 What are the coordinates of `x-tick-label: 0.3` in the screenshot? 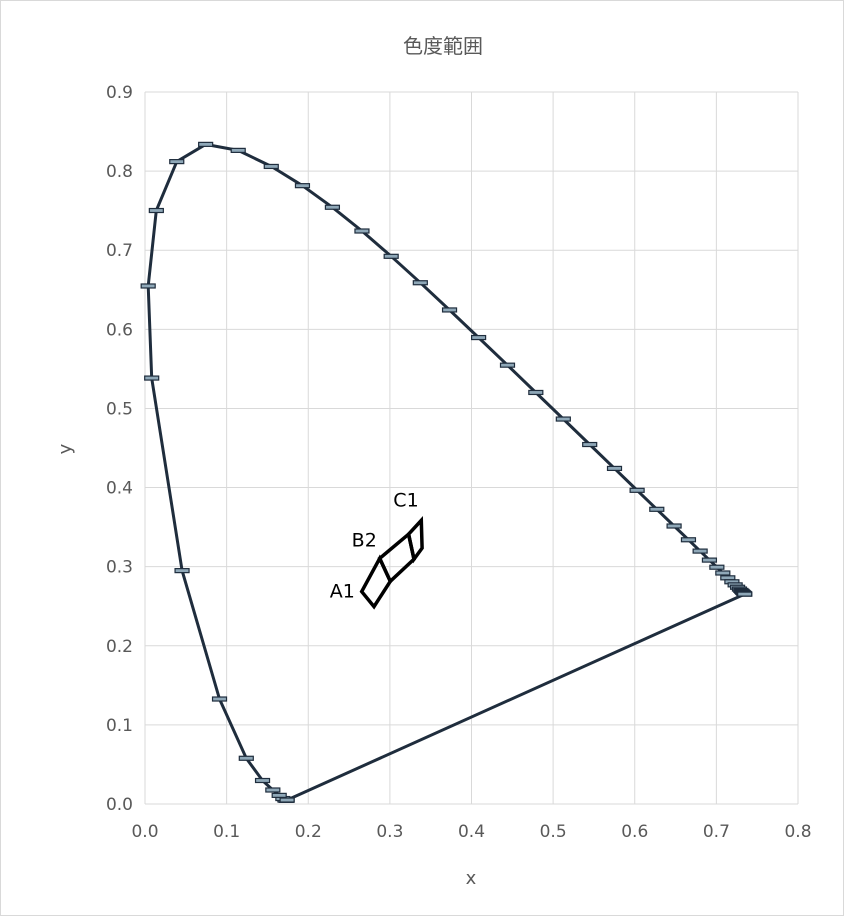 It's located at (389, 832).